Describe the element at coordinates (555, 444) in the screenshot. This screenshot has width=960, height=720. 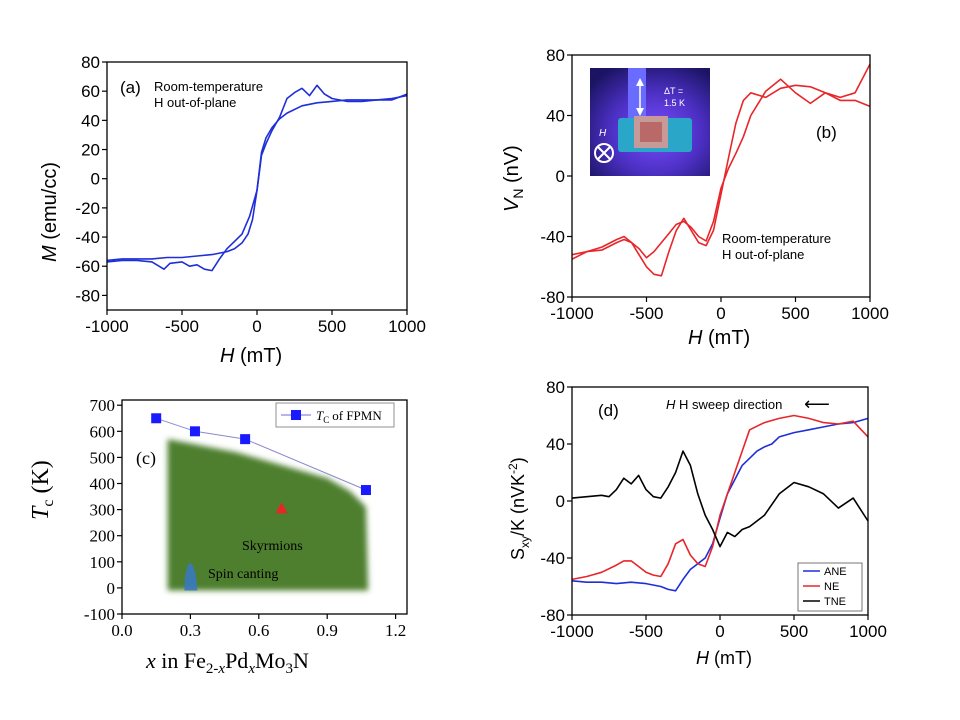
I see `panel-d-ytick-label: 40` at that location.